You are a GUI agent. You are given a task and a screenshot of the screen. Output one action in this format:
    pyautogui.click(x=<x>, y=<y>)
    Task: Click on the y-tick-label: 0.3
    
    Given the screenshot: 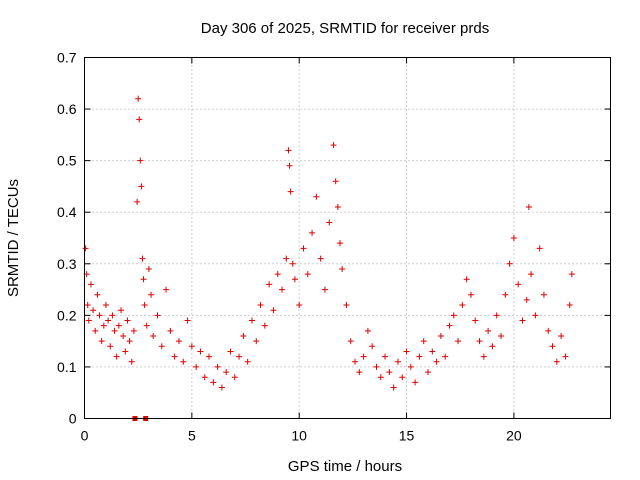 What is the action you would take?
    pyautogui.click(x=67, y=264)
    